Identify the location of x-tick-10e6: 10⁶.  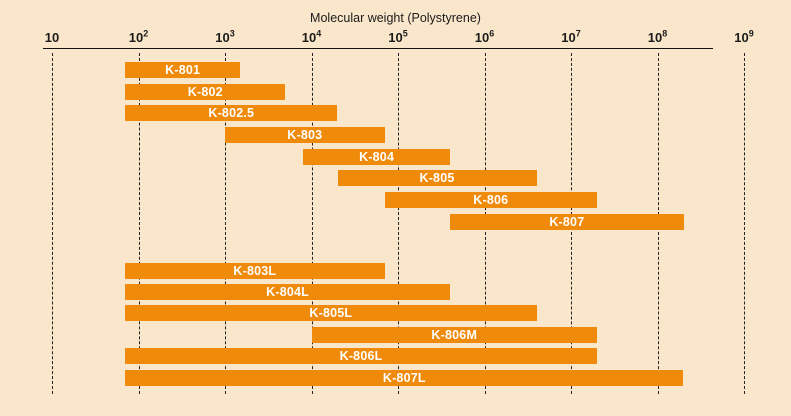
(484, 36).